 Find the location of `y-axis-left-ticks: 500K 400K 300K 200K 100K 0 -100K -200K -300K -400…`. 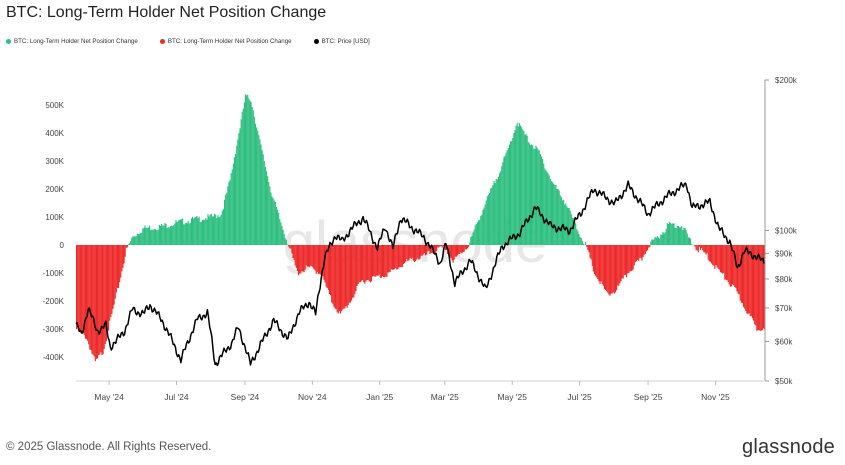

y-axis-left-ticks: 500K 400K 300K 200K 100K 0 -100K -200K -300K -400… is located at coordinates (54, 231).